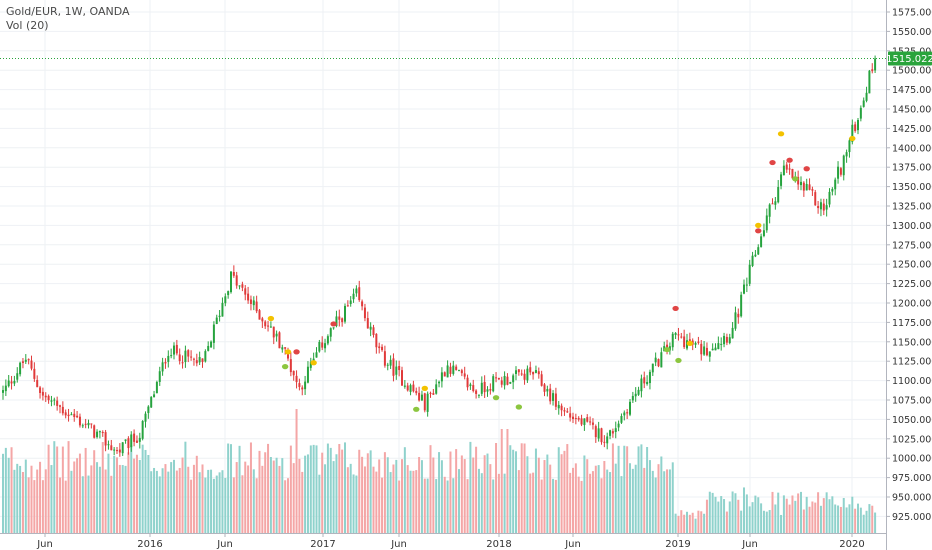 The image size is (932, 550). Describe the element at coordinates (912, 129) in the screenshot. I see `price-tick-label: 1425.000` at that location.